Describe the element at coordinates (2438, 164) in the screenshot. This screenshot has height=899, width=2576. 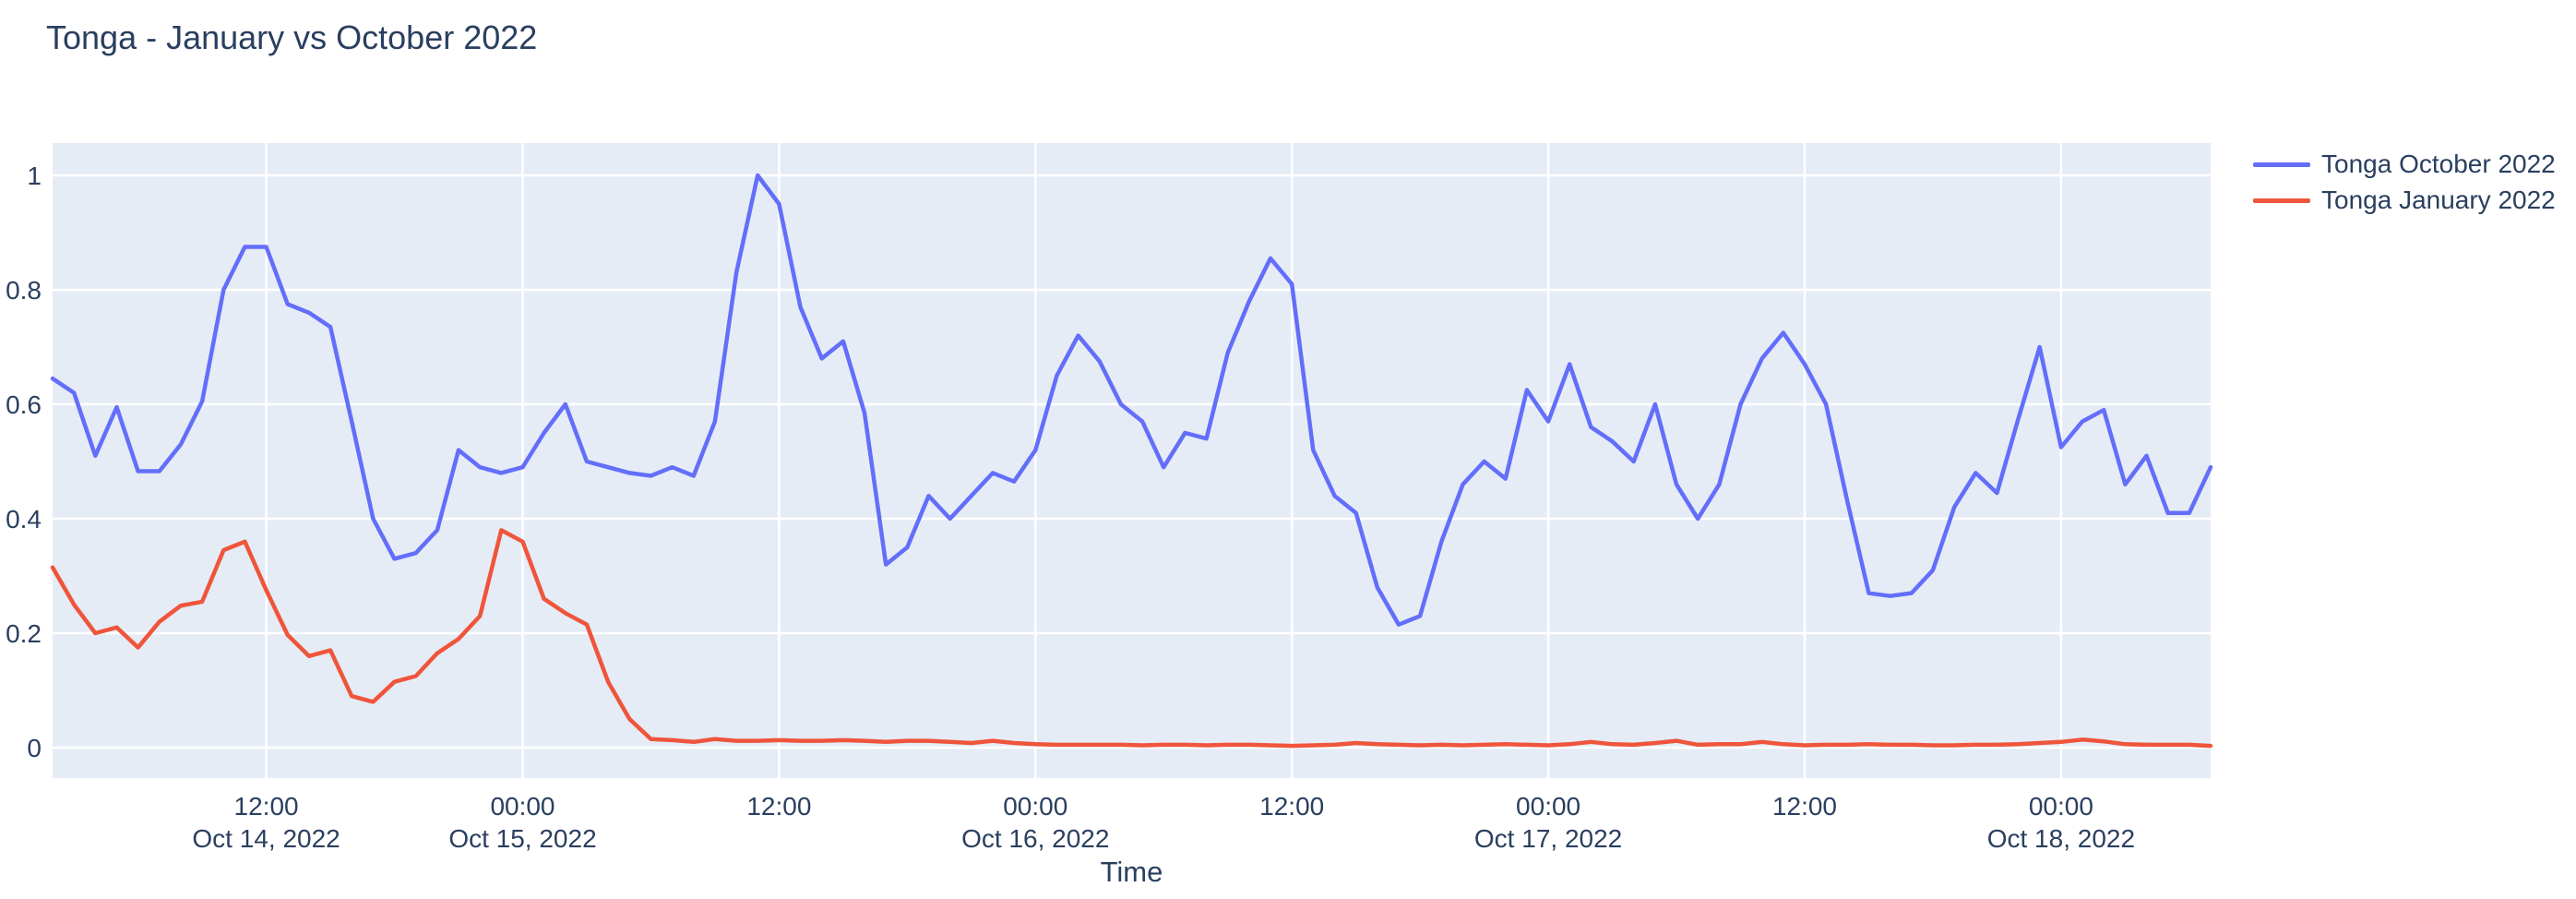
I see `legend-label: Tonga October 2022` at that location.